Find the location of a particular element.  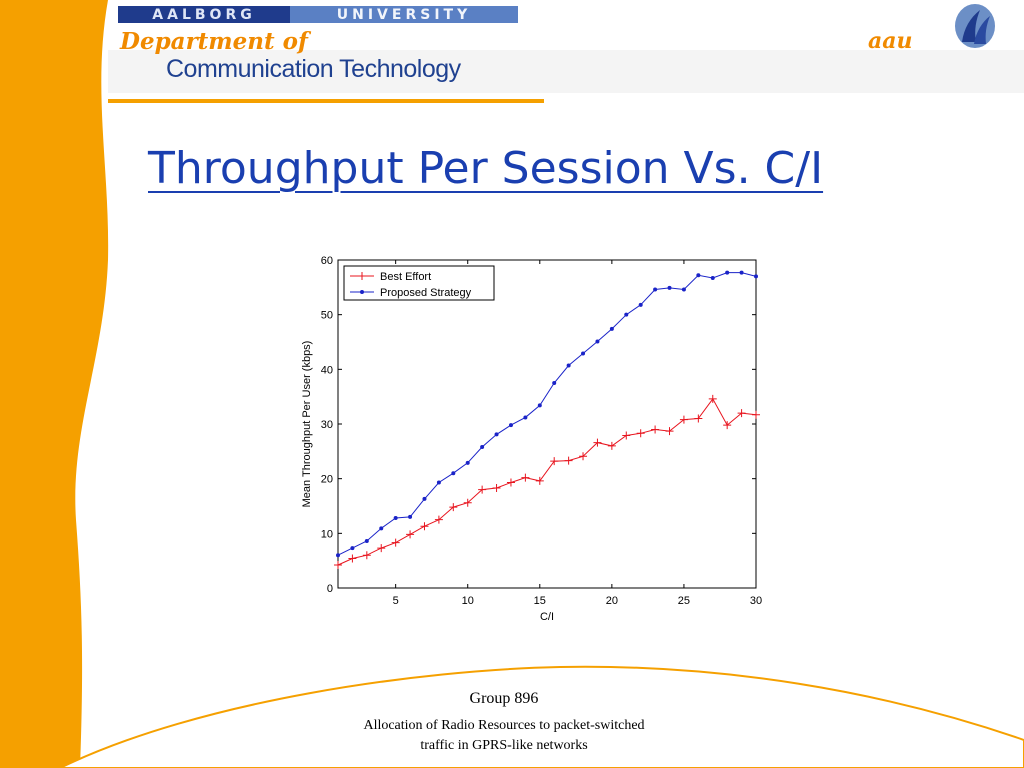

legend-marker-best-effort is located at coordinates (362, 276).